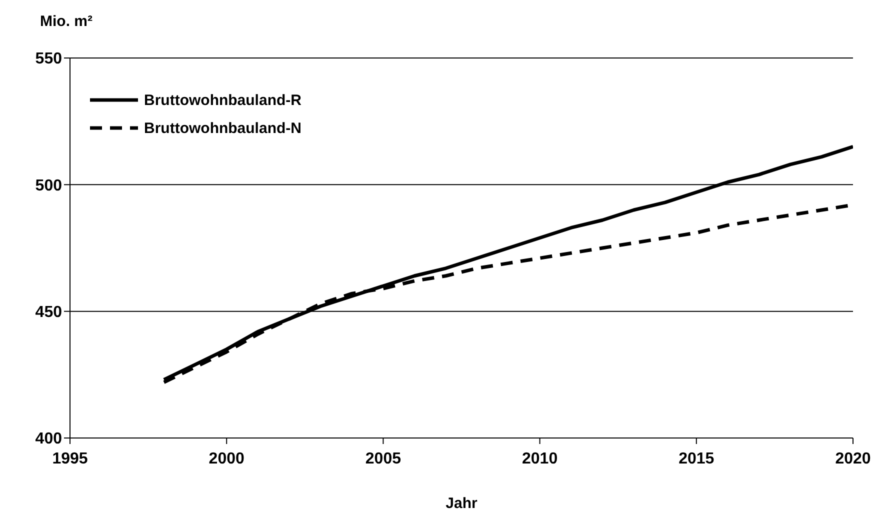 This screenshot has width=883, height=526. What do you see at coordinates (853, 459) in the screenshot?
I see `x-tick-label: 2020` at bounding box center [853, 459].